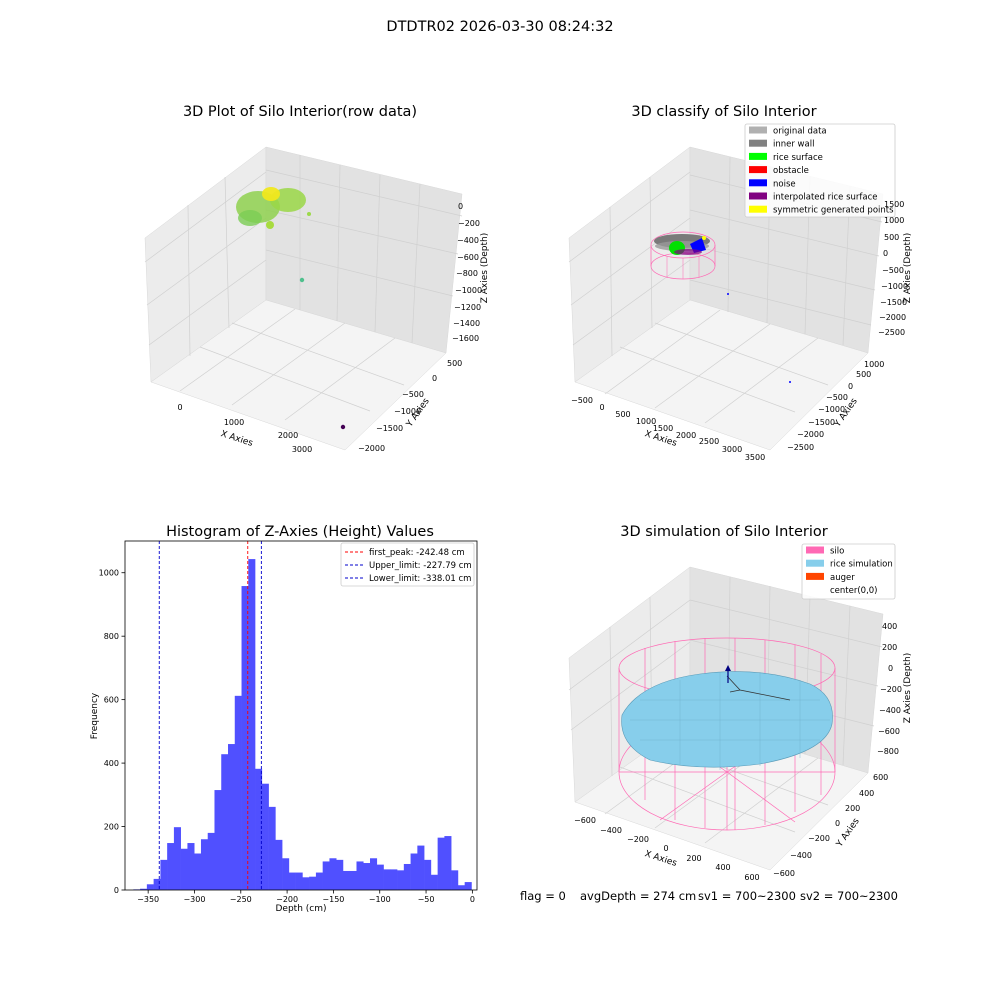 The height and width of the screenshot is (1000, 1000). Describe the element at coordinates (660, 859) in the screenshot. I see `panel4-x-axis-label: X Axies` at that location.